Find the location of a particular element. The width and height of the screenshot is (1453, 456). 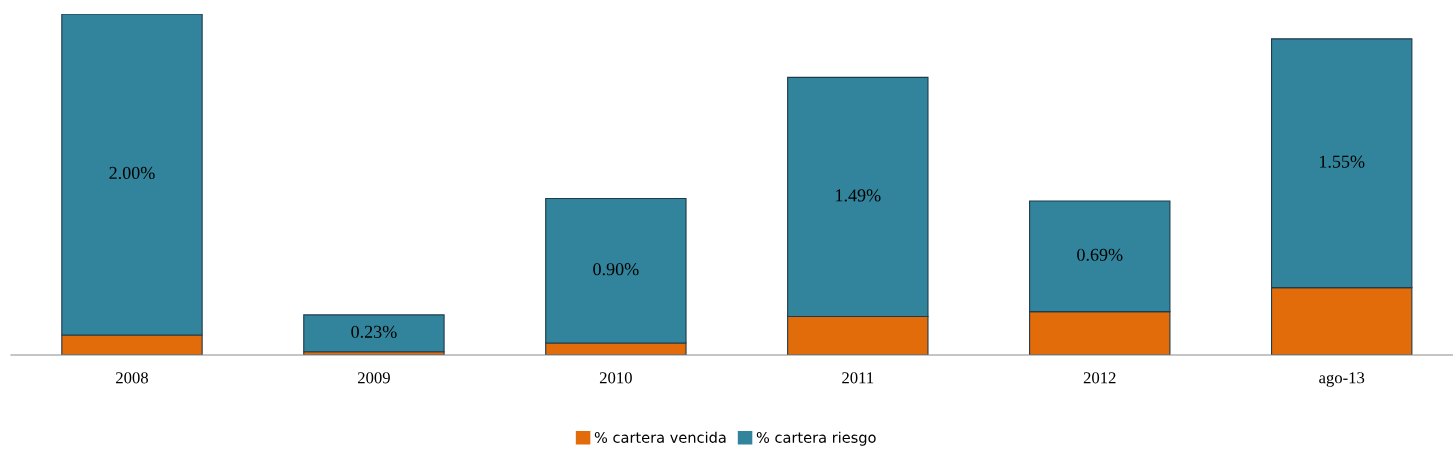

data-label: 1.49% is located at coordinates (858, 195).